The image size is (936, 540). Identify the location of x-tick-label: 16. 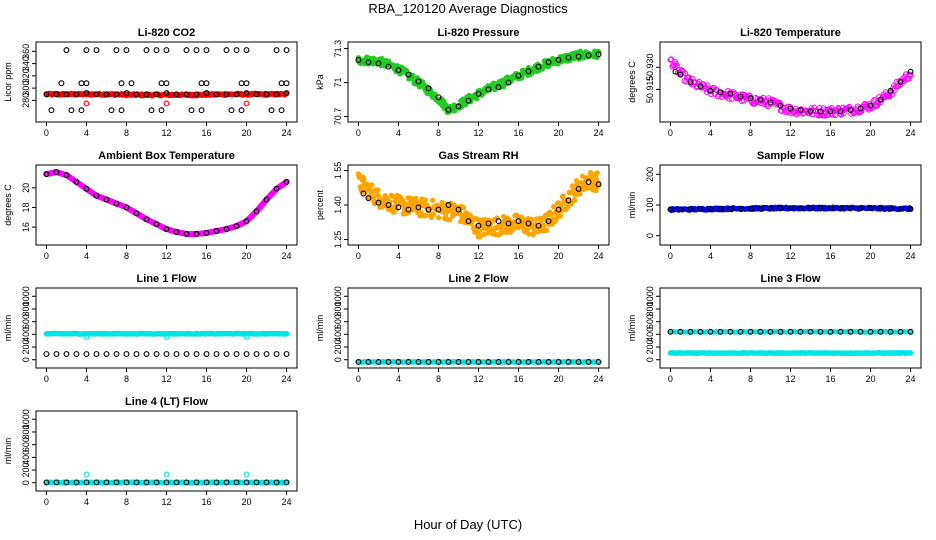
(207, 379).